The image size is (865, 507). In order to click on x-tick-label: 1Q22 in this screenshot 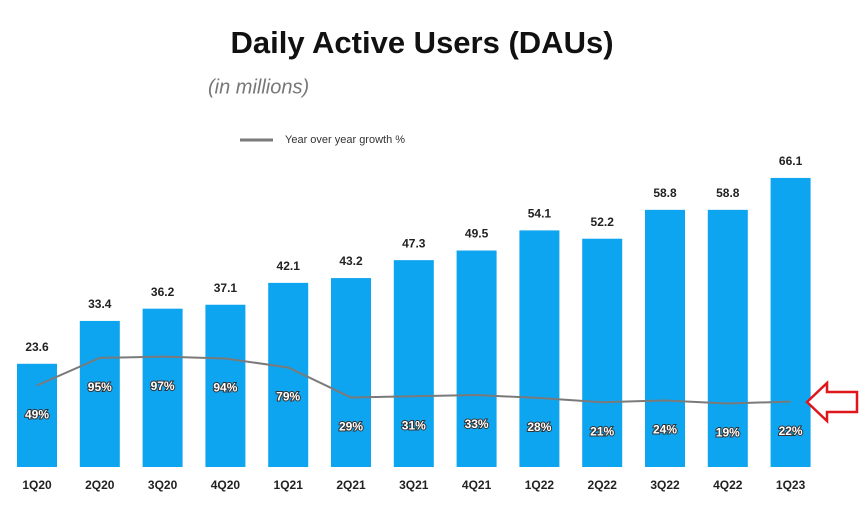, I will do `click(540, 485)`.